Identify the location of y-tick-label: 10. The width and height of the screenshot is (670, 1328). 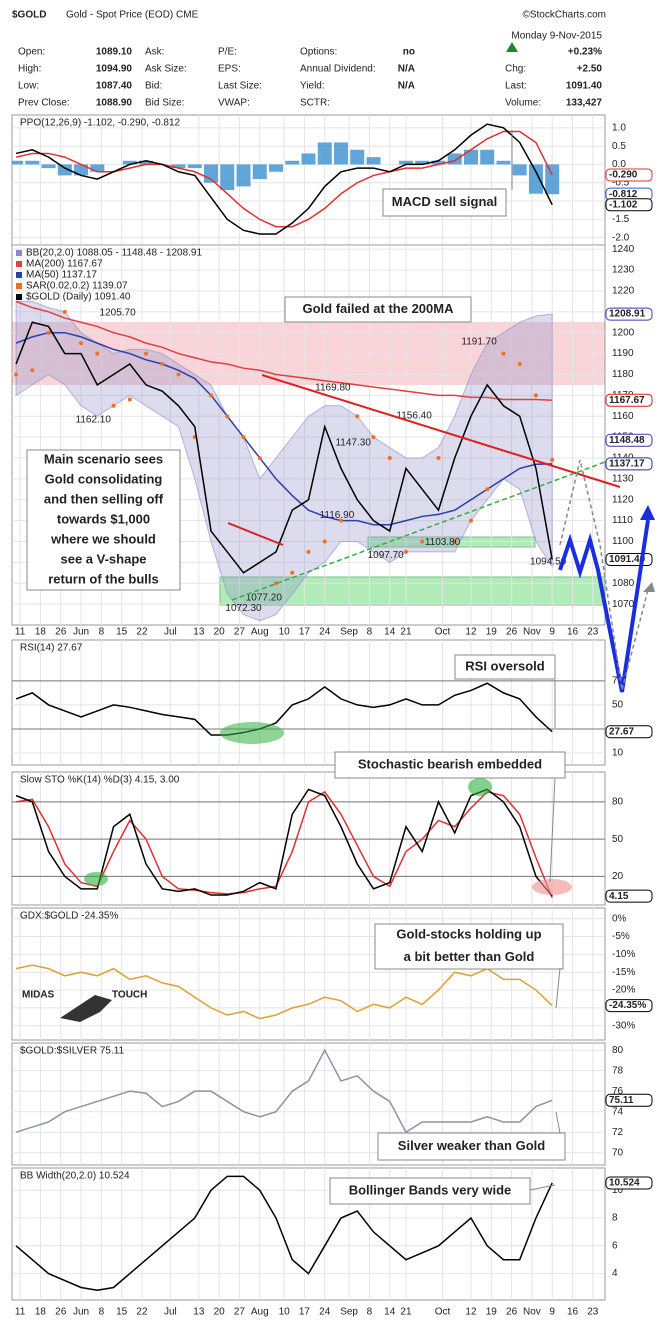
(618, 1190).